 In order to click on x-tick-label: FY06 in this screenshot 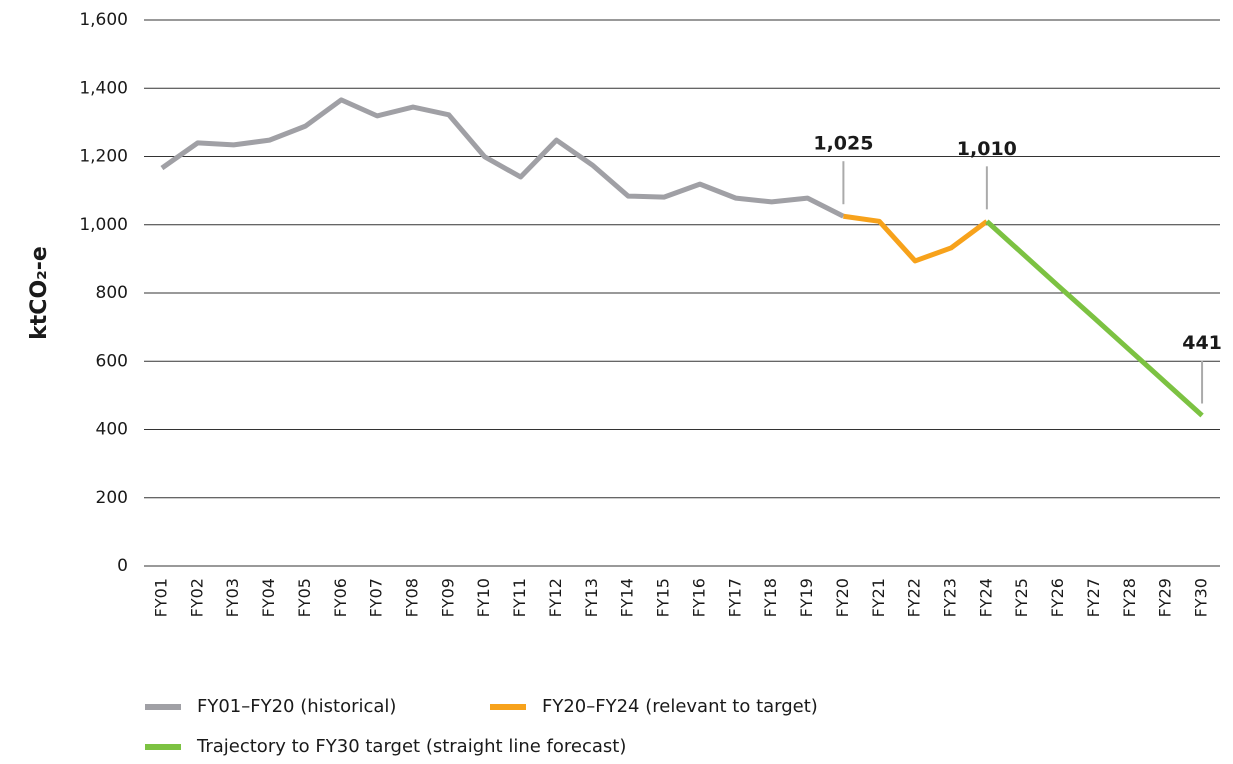, I will do `click(340, 597)`.